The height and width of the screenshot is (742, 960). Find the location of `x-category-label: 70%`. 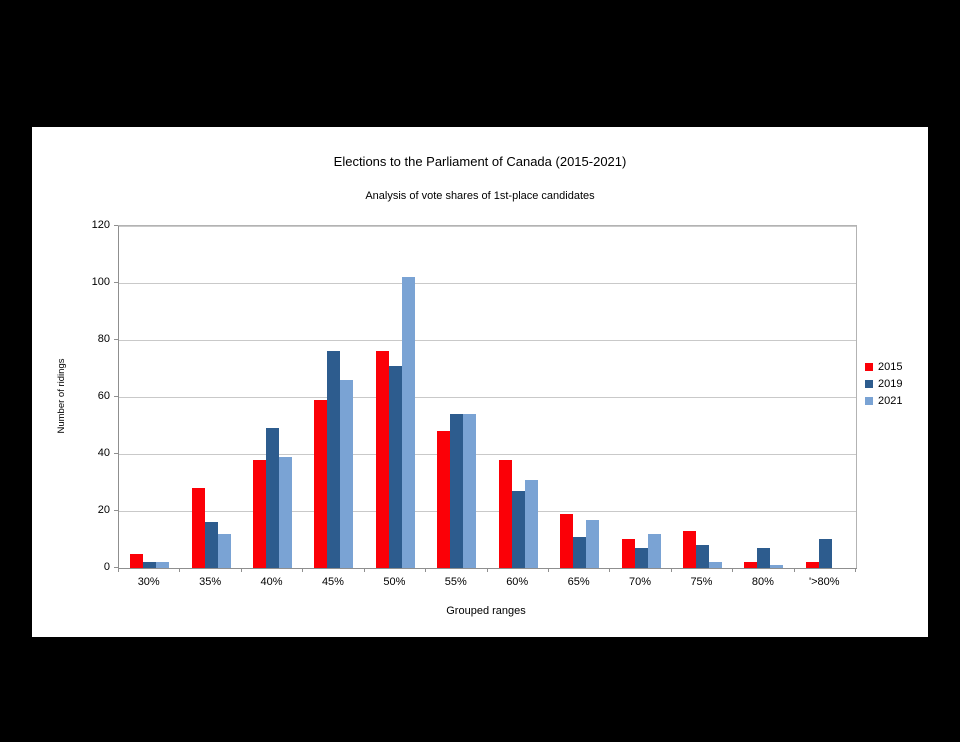

x-category-label: 70% is located at coordinates (640, 582).